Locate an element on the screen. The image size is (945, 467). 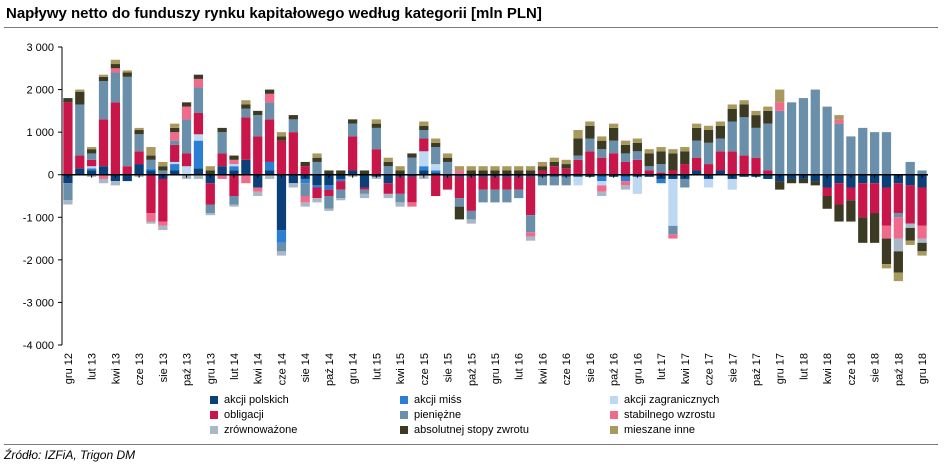
x-tick-label: lut 14 is located at coordinates (235, 366).